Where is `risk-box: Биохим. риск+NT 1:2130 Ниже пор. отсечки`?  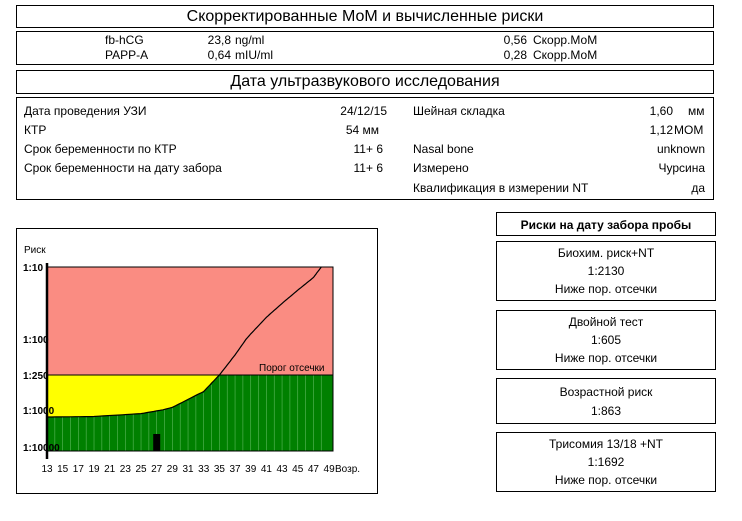
risk-box: Биохим. риск+NT 1:2130 Ниже пор. отсечки is located at coordinates (606, 271).